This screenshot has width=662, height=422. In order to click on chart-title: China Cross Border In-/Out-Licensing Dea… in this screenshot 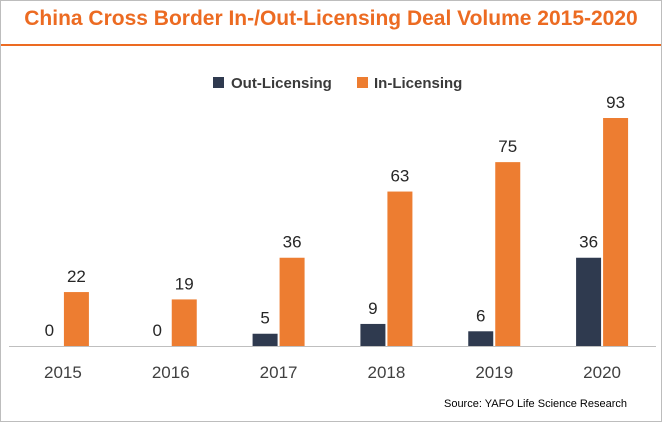, I will do `click(331, 18)`.